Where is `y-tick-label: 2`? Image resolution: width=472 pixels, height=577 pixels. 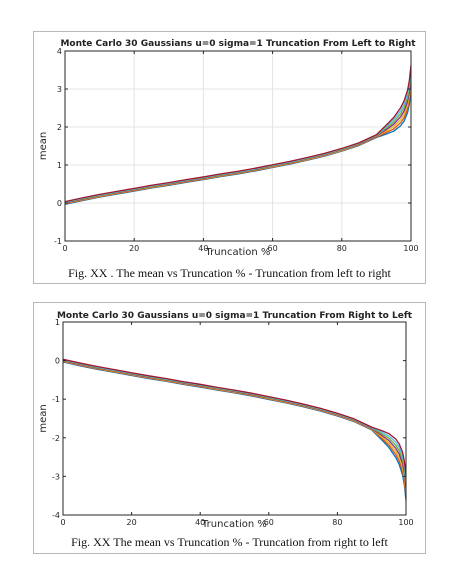
y-tick-label: 2 is located at coordinates (59, 127).